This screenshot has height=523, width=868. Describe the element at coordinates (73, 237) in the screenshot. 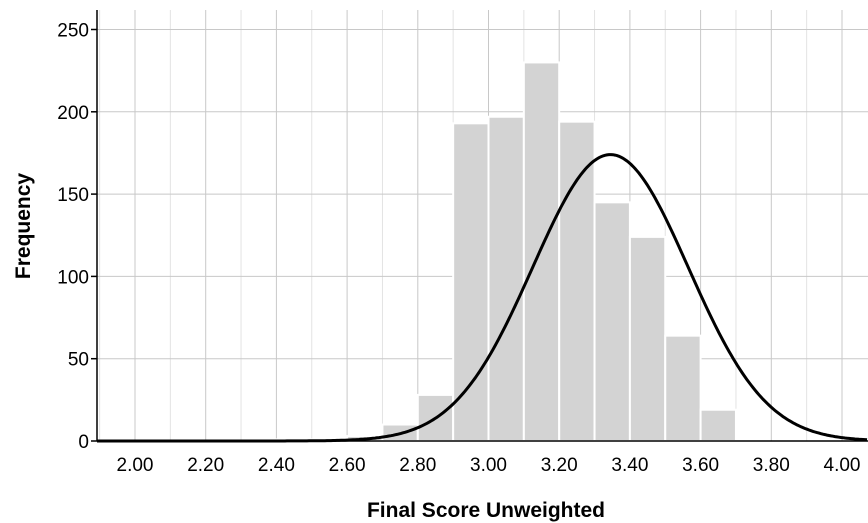

I see `y-tick-labels: 0 50 100 150 200 250` at that location.